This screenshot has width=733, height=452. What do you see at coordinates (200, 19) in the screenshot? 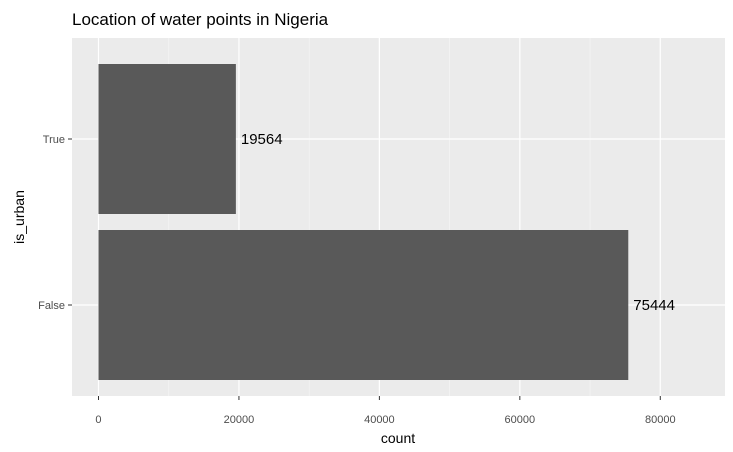
I see `chart-title: Location of water points in Nigeria` at bounding box center [200, 19].